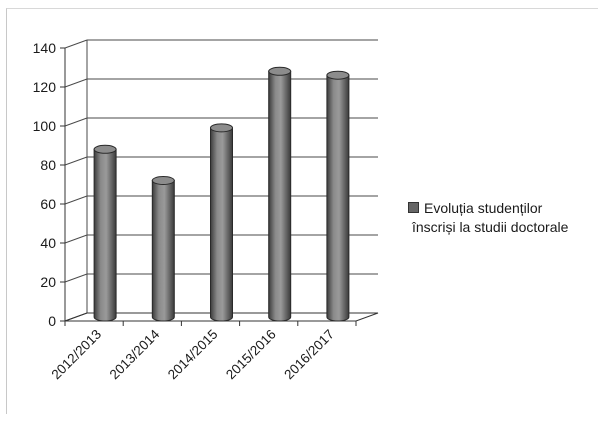  Describe the element at coordinates (483, 208) in the screenshot. I see `legend-label-line1: Evoluția studenților` at that location.